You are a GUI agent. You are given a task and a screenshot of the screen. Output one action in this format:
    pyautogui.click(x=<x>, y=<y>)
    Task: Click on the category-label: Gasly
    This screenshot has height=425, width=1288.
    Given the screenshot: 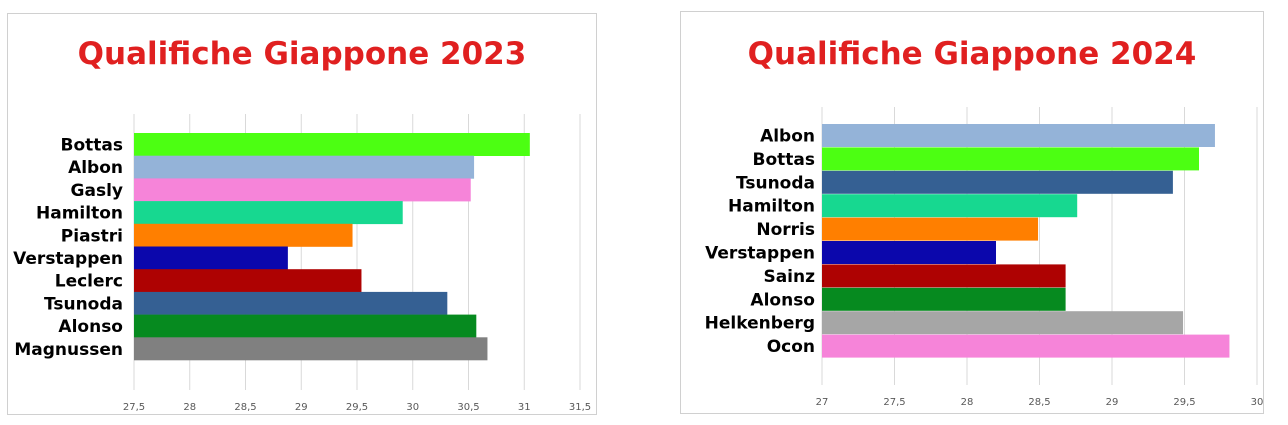 What is the action you would take?
    pyautogui.click(x=97, y=191)
    